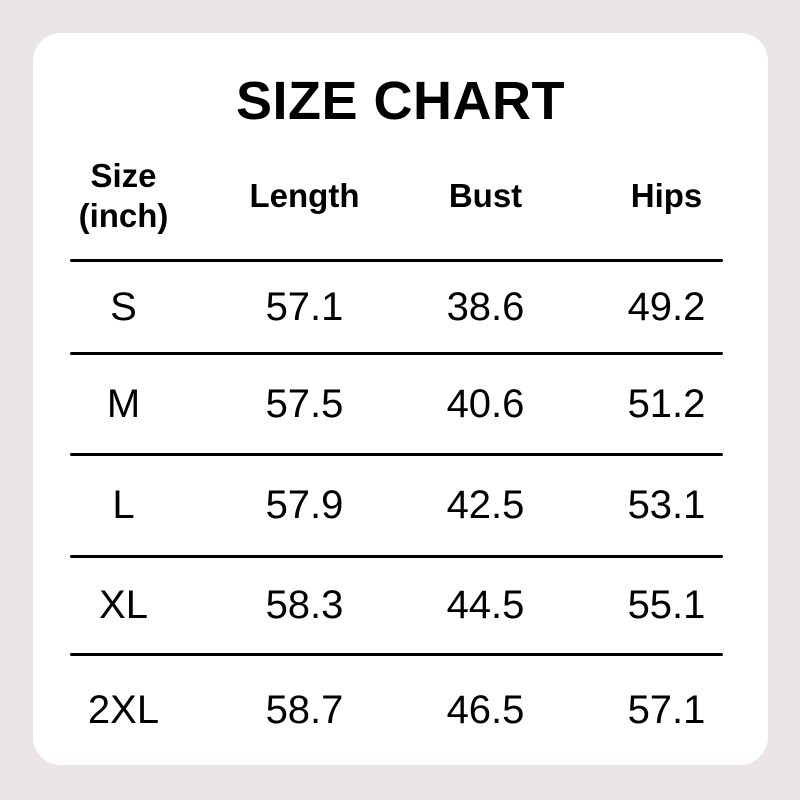  I want to click on table-header-row: Size (inch) Length Bust Hips, so click(400, 196).